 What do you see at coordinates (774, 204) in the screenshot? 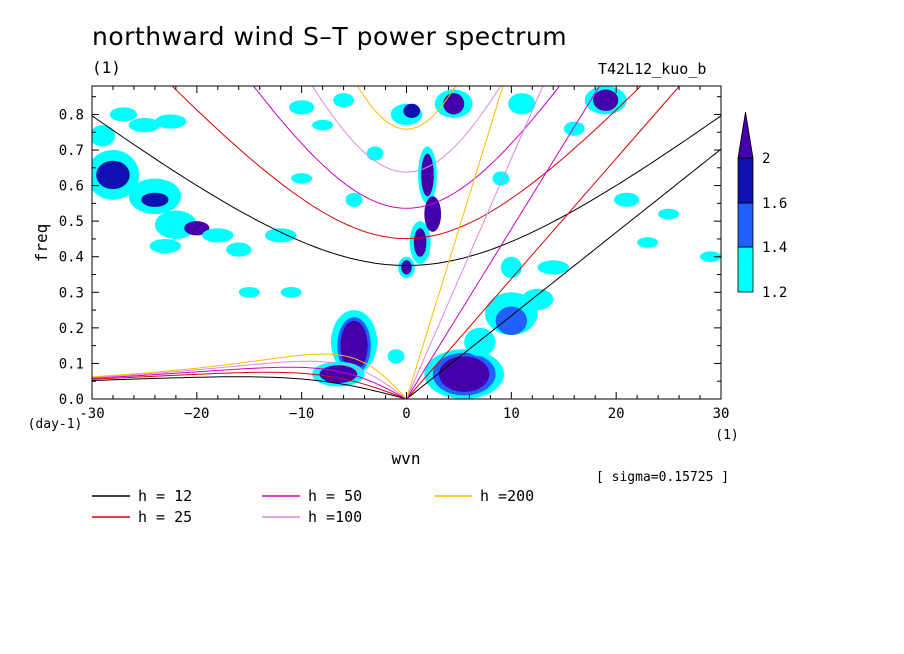
I see `colorbar-label: 1.6` at bounding box center [774, 204].